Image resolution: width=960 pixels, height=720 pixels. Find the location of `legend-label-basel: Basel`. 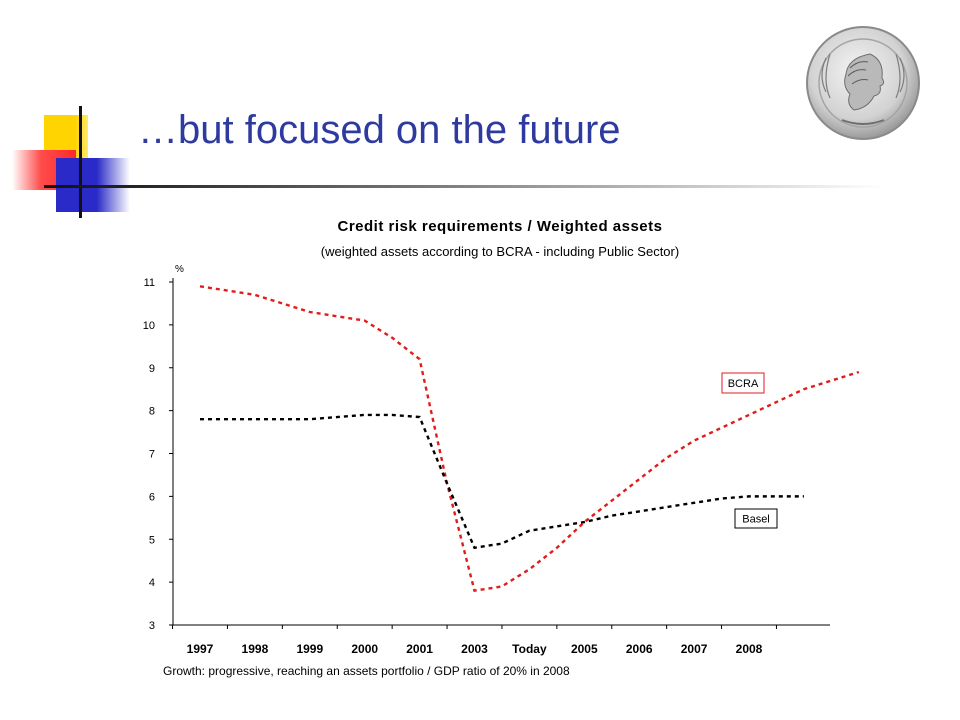

legend-label-basel: Basel is located at coordinates (756, 520).